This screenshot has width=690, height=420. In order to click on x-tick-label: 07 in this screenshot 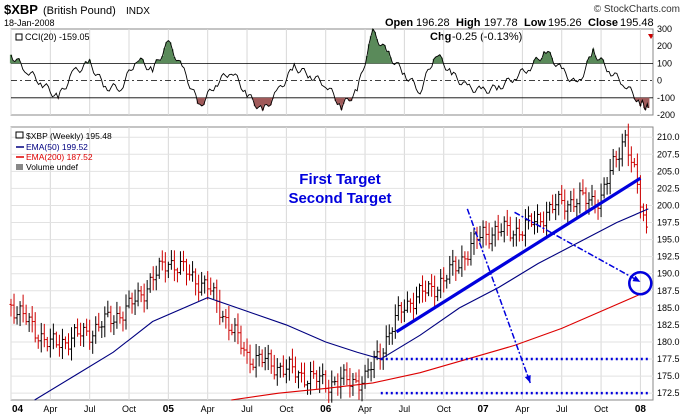, I will do `click(483, 409)`.